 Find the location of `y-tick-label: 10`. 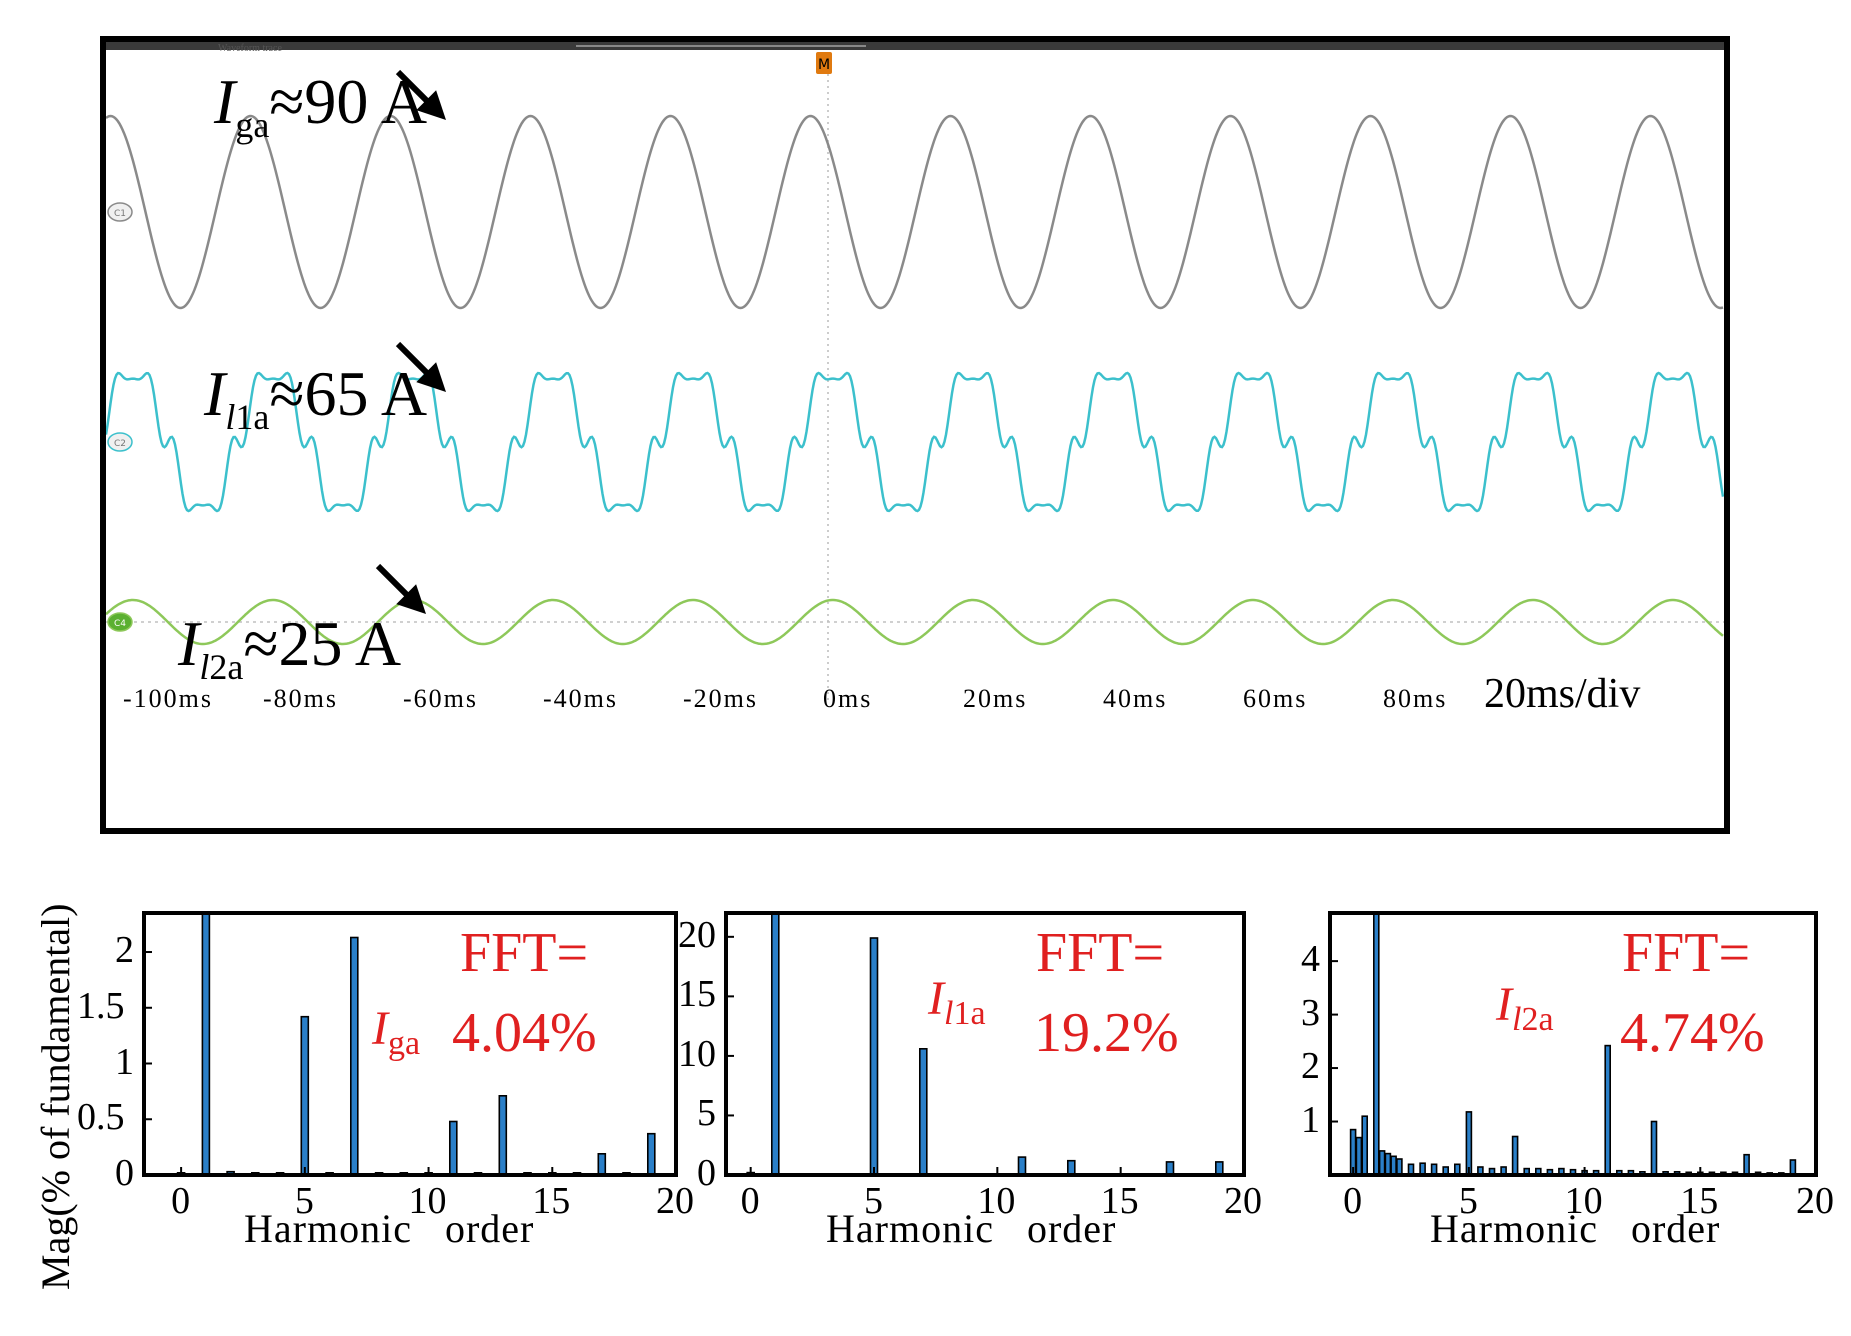

y-tick-label: 10 is located at coordinates (697, 1053).